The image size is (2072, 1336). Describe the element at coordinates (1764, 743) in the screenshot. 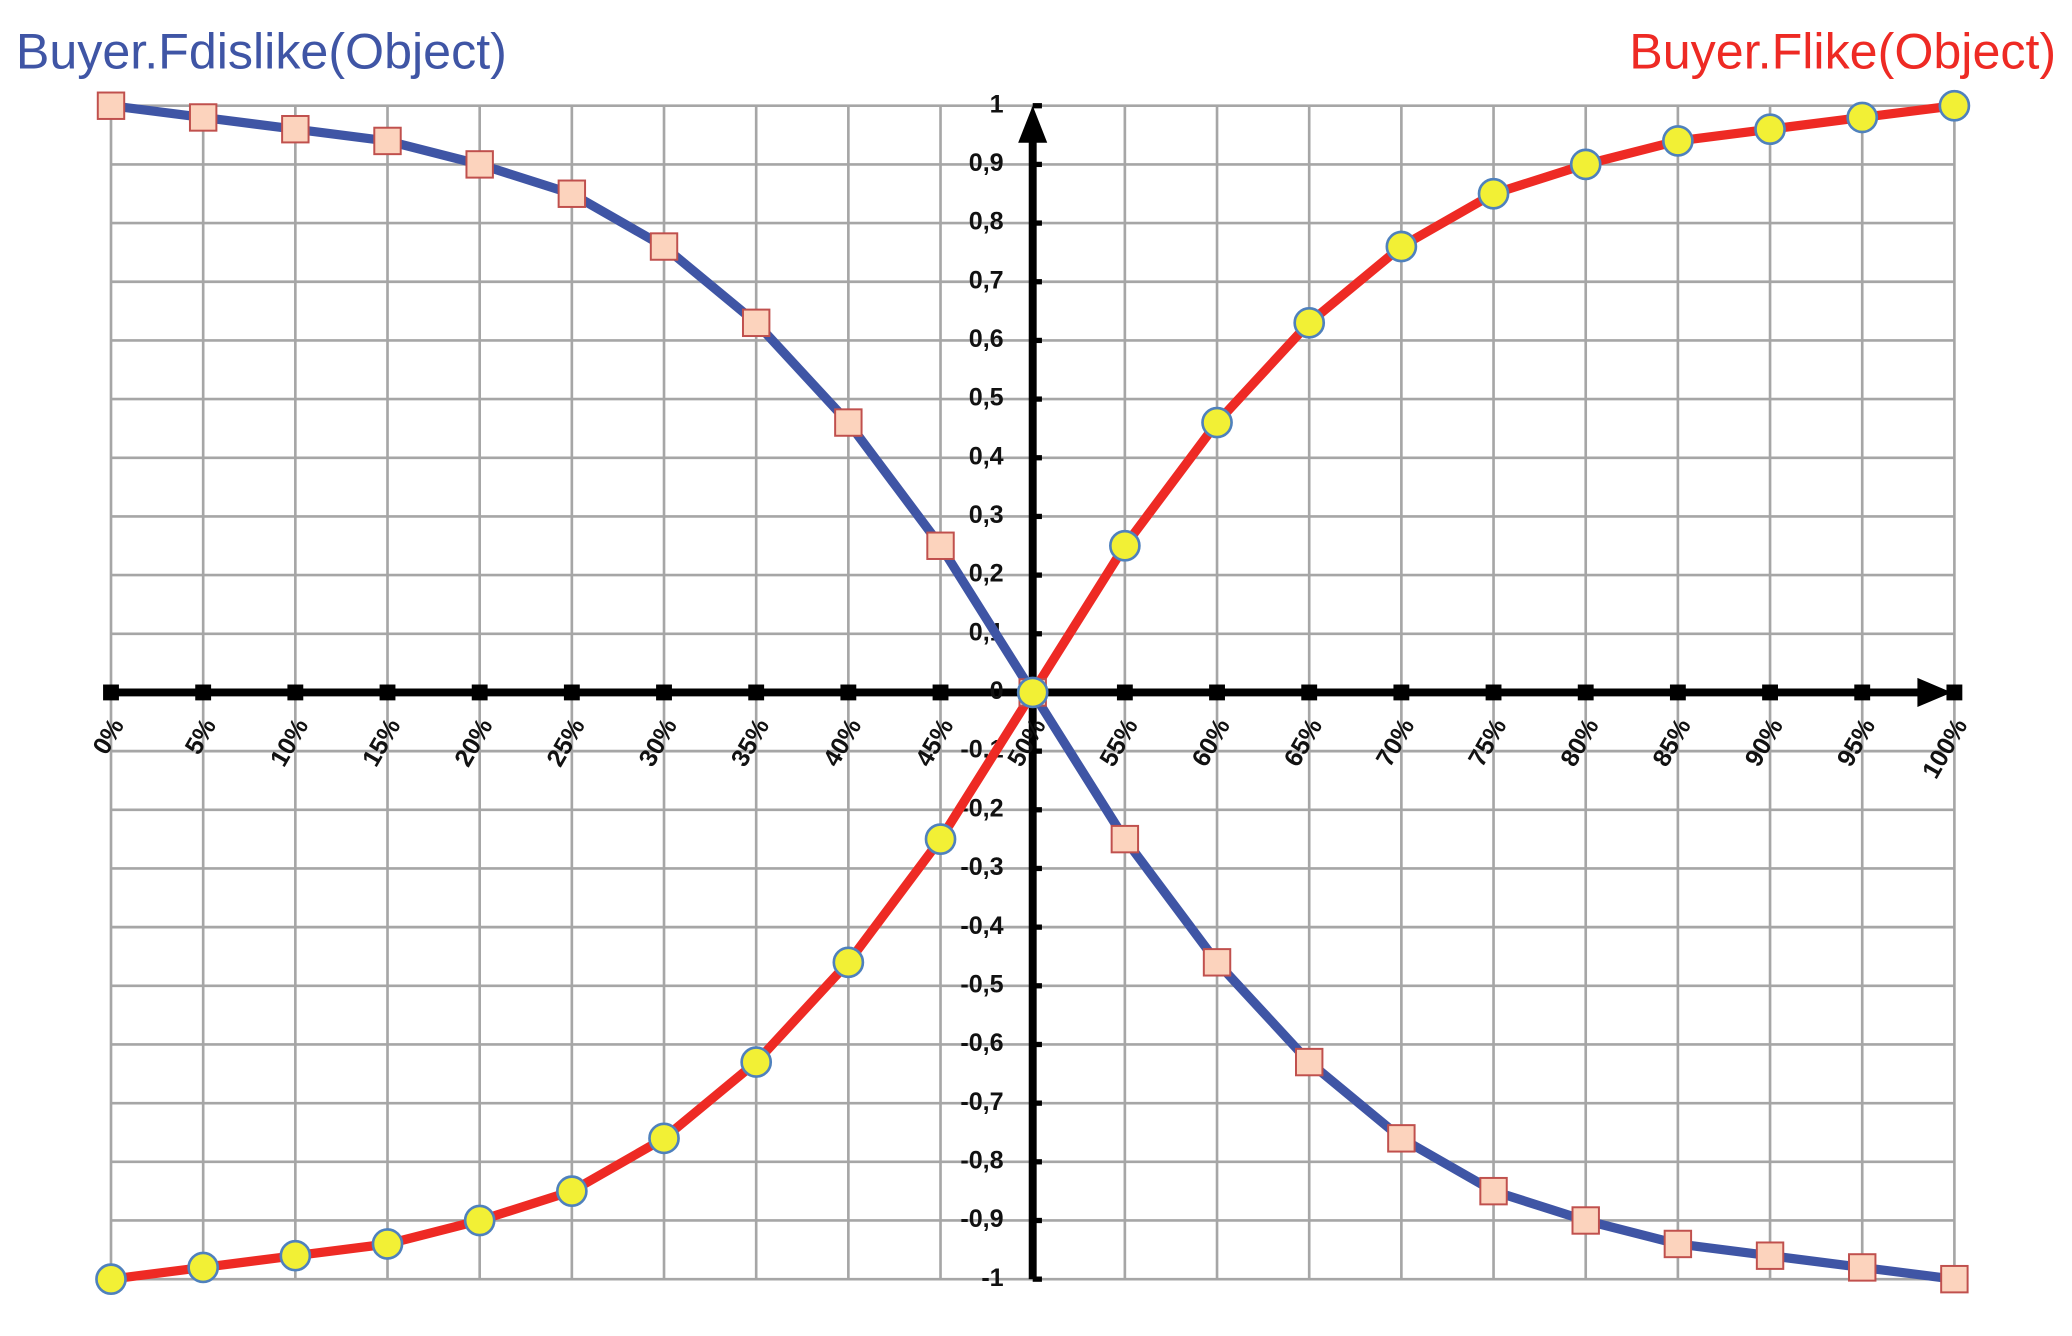

I see `x-tick-label: 90%` at that location.